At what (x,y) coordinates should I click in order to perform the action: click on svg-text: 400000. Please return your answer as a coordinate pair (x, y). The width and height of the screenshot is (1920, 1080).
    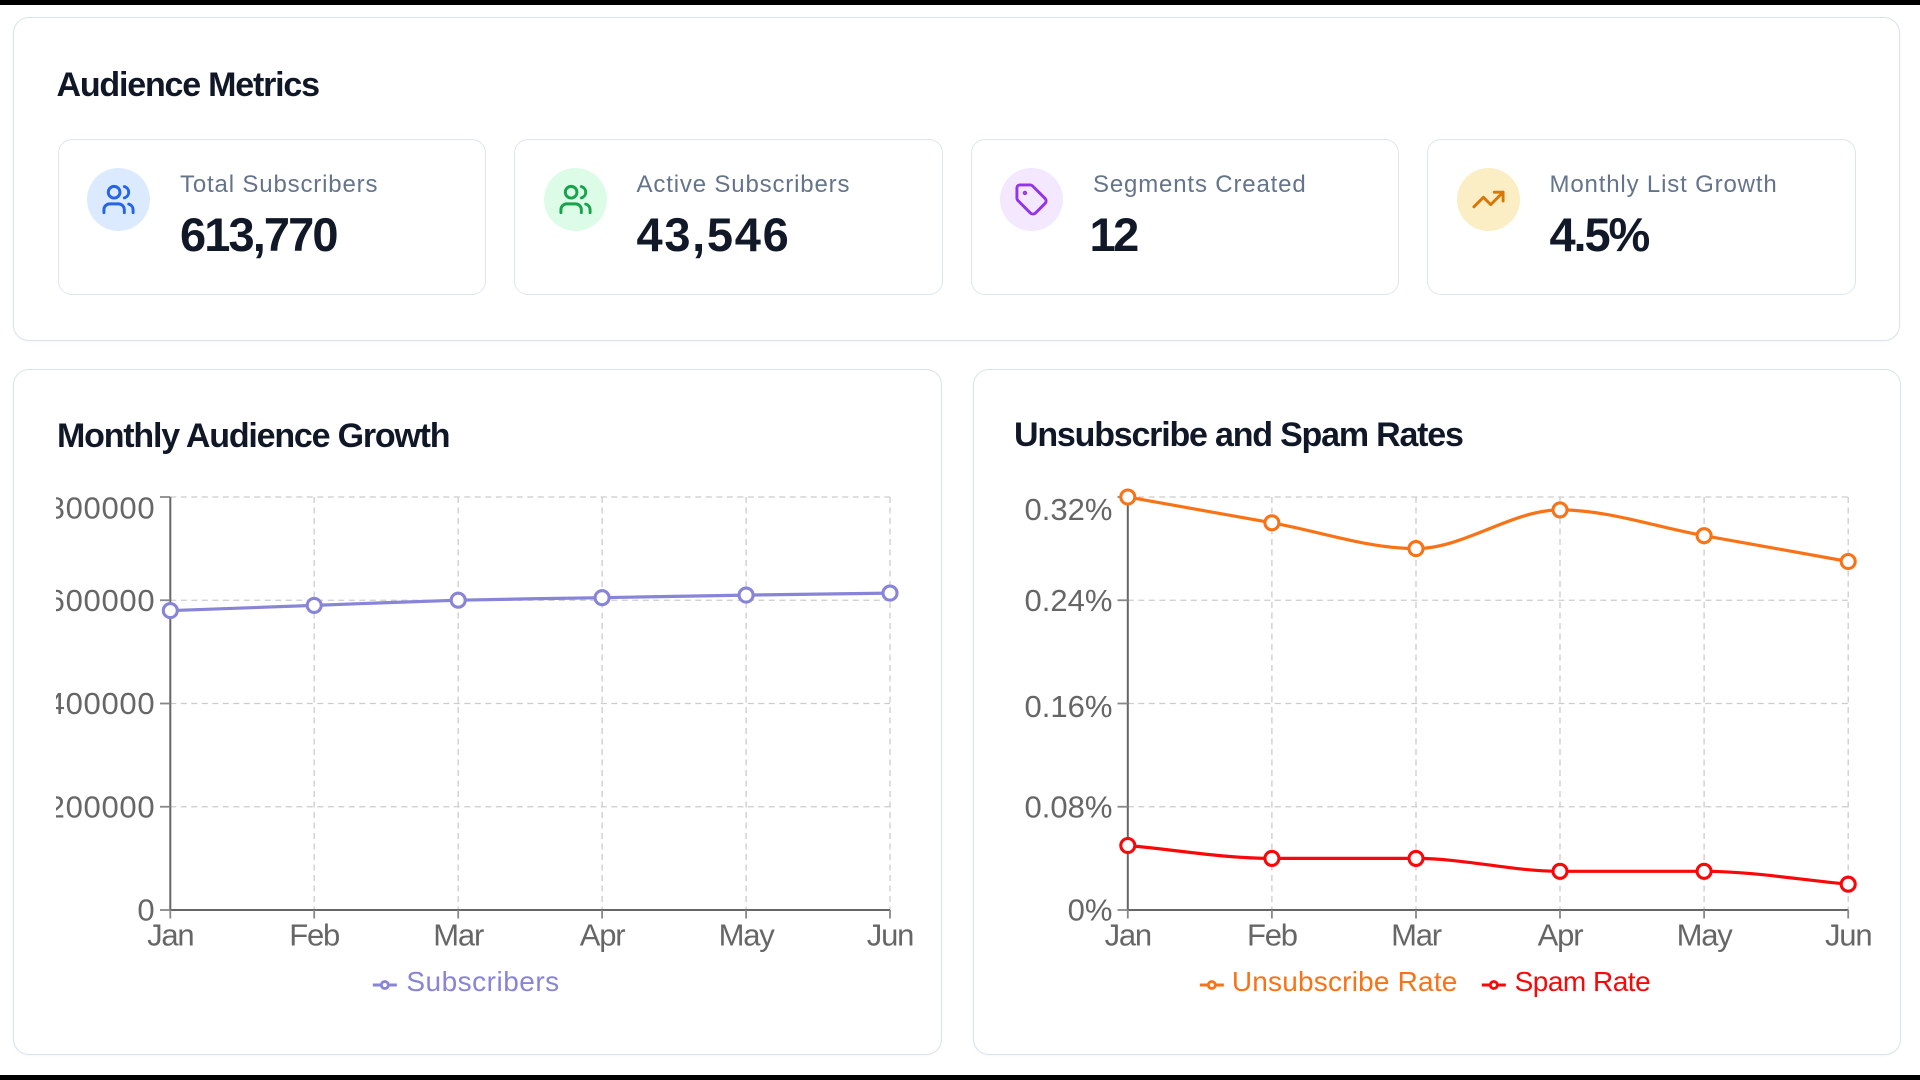
    Looking at the image, I should click on (105, 703).